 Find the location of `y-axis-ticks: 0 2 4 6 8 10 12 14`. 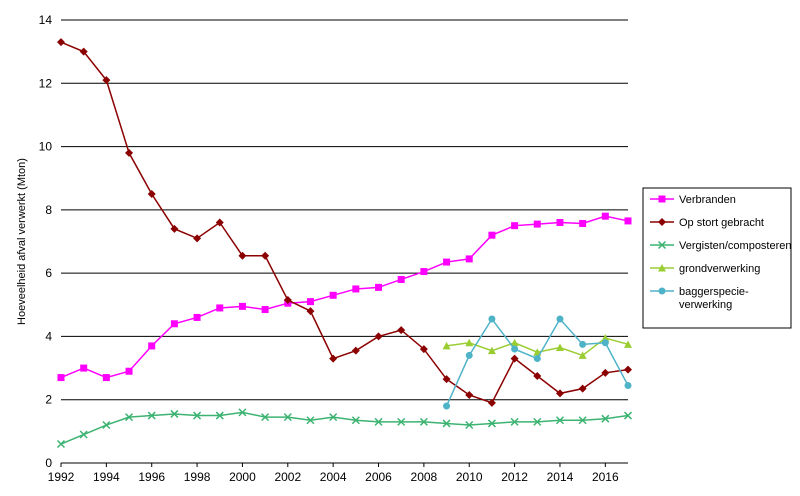

y-axis-ticks: 0 2 4 6 8 10 12 14 is located at coordinates (46, 241).